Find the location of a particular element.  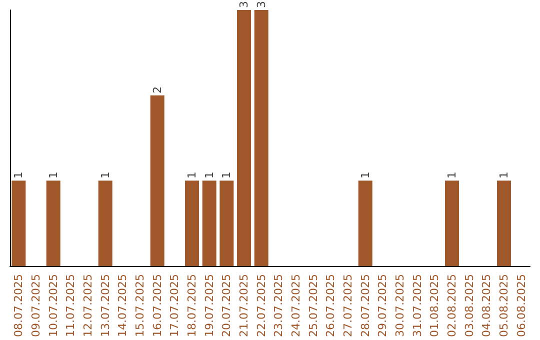

x-tick-label: 30.07.2025 is located at coordinates (400, 306).